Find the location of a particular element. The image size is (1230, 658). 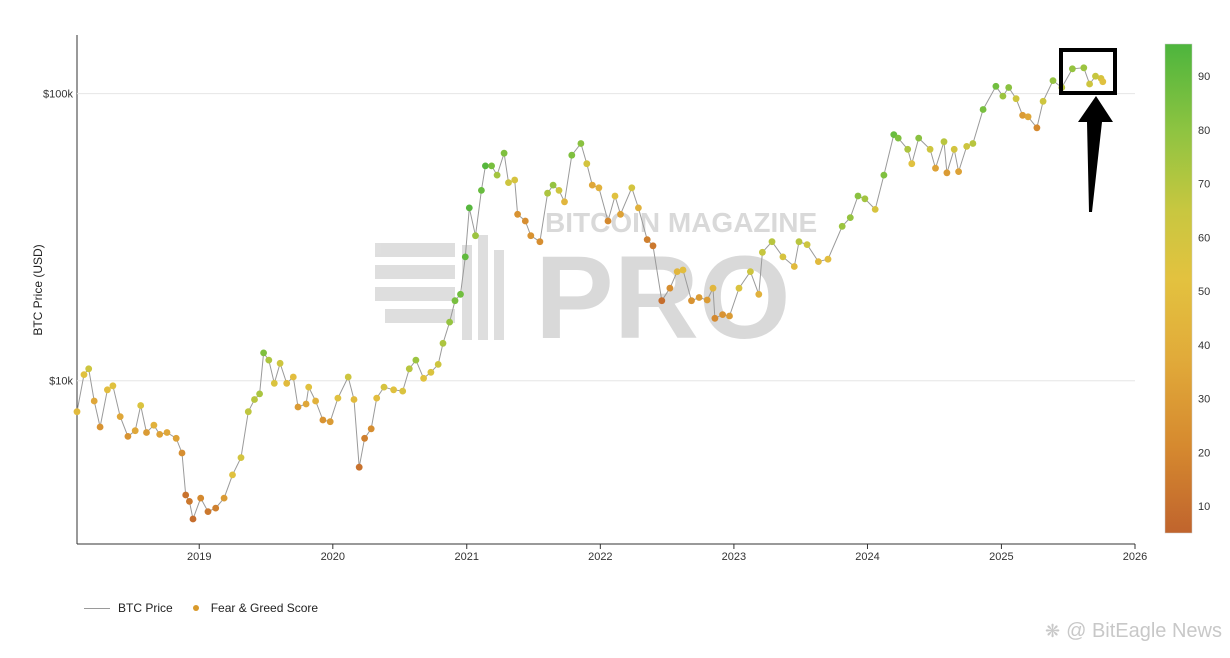

colorbar-tick-label: 30 is located at coordinates (1204, 400).